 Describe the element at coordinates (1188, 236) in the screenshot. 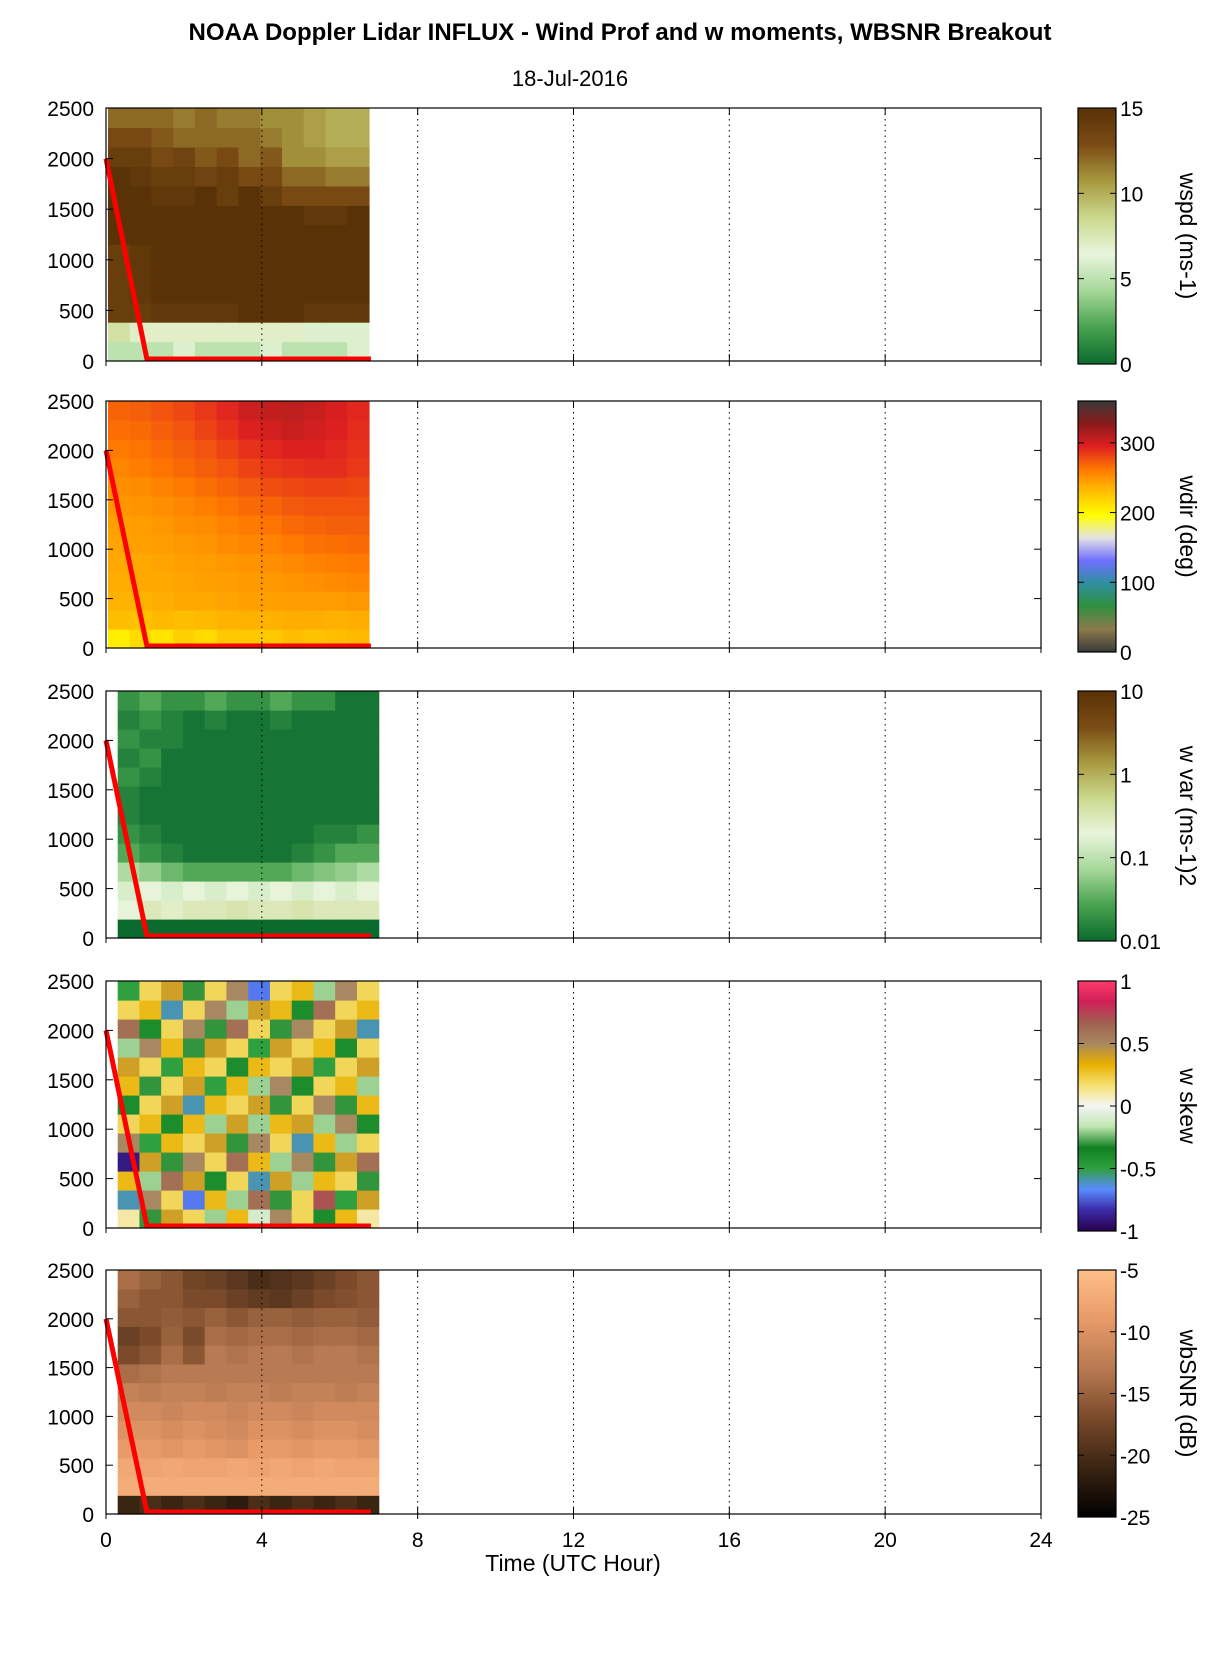

I see `colorbar-label: wspd (ms-1)` at that location.